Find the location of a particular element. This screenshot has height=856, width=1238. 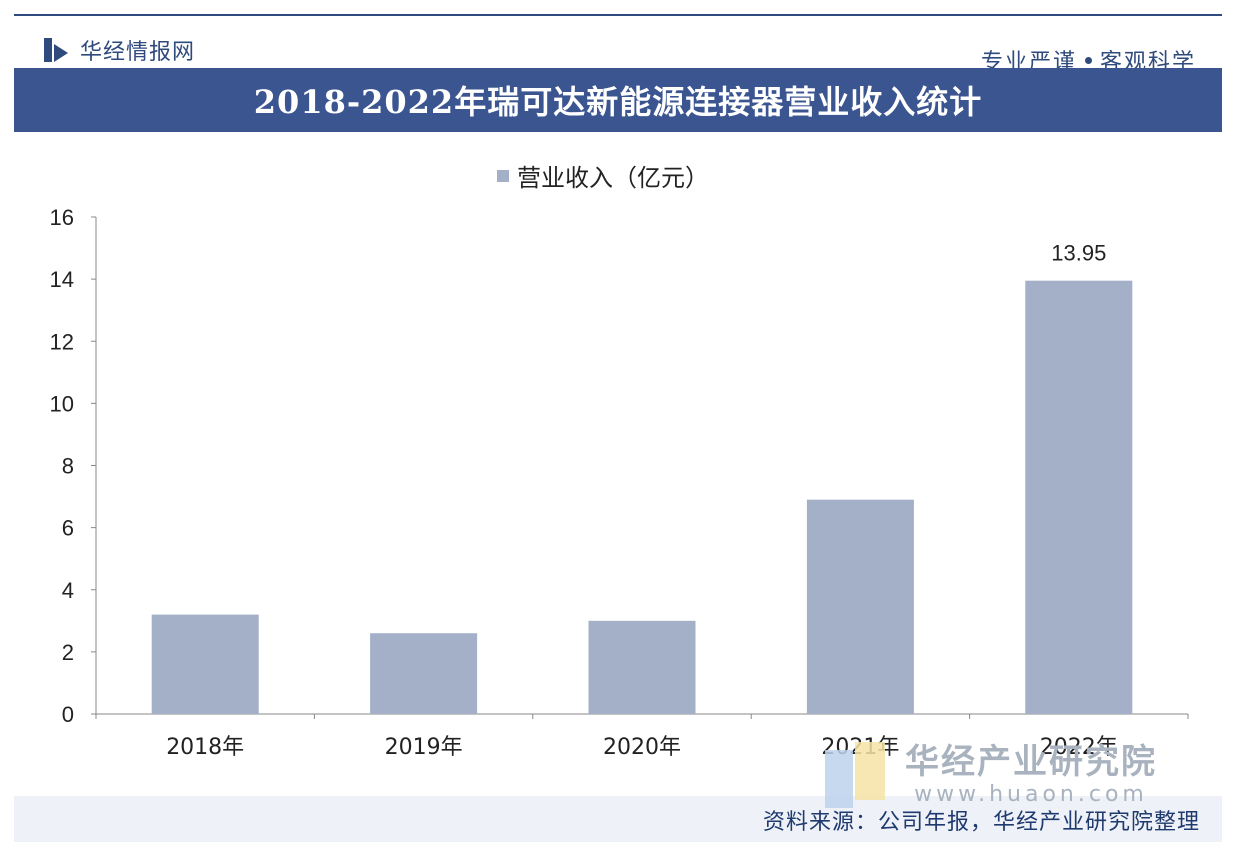

legend: 营业收入（亿元） is located at coordinates (603, 175).